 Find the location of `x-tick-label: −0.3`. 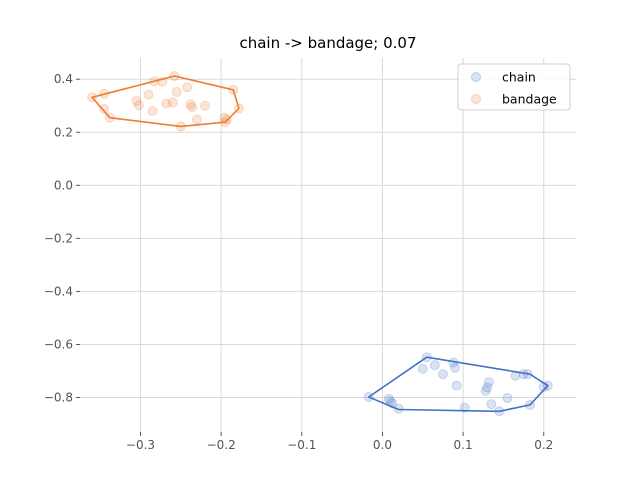

x-tick-label: −0.3 is located at coordinates (140, 445).